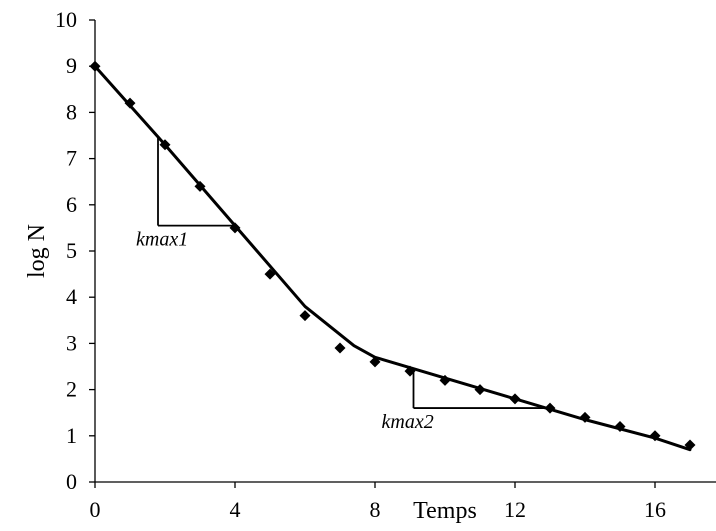  Describe the element at coordinates (162, 240) in the screenshot. I see `annotation-label: kmax1` at that location.